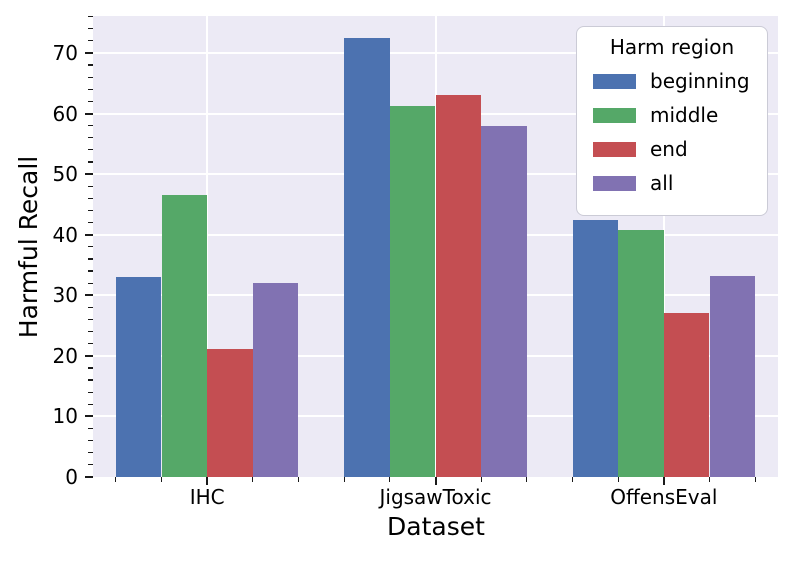 Image resolution: width=793 pixels, height=566 pixels. Describe the element at coordinates (641, 353) in the screenshot. I see `bar-middle-OffensEval` at that location.